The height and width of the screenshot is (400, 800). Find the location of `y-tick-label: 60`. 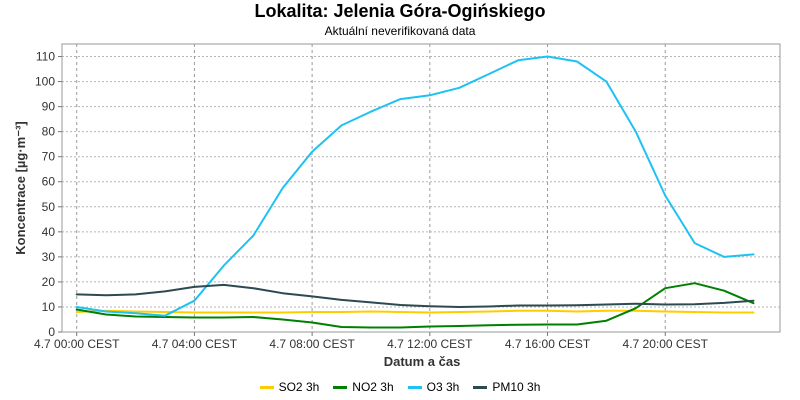

y-tick-label: 60 is located at coordinates (49, 182).